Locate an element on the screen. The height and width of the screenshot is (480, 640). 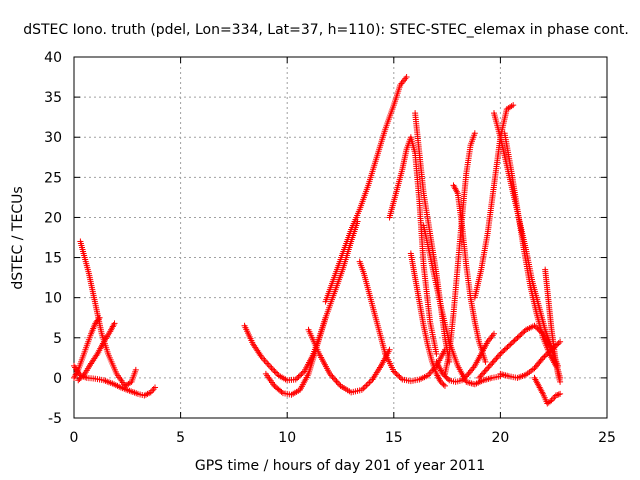
y-axis-label: dSTEC / TECUs is located at coordinates (18, 237).